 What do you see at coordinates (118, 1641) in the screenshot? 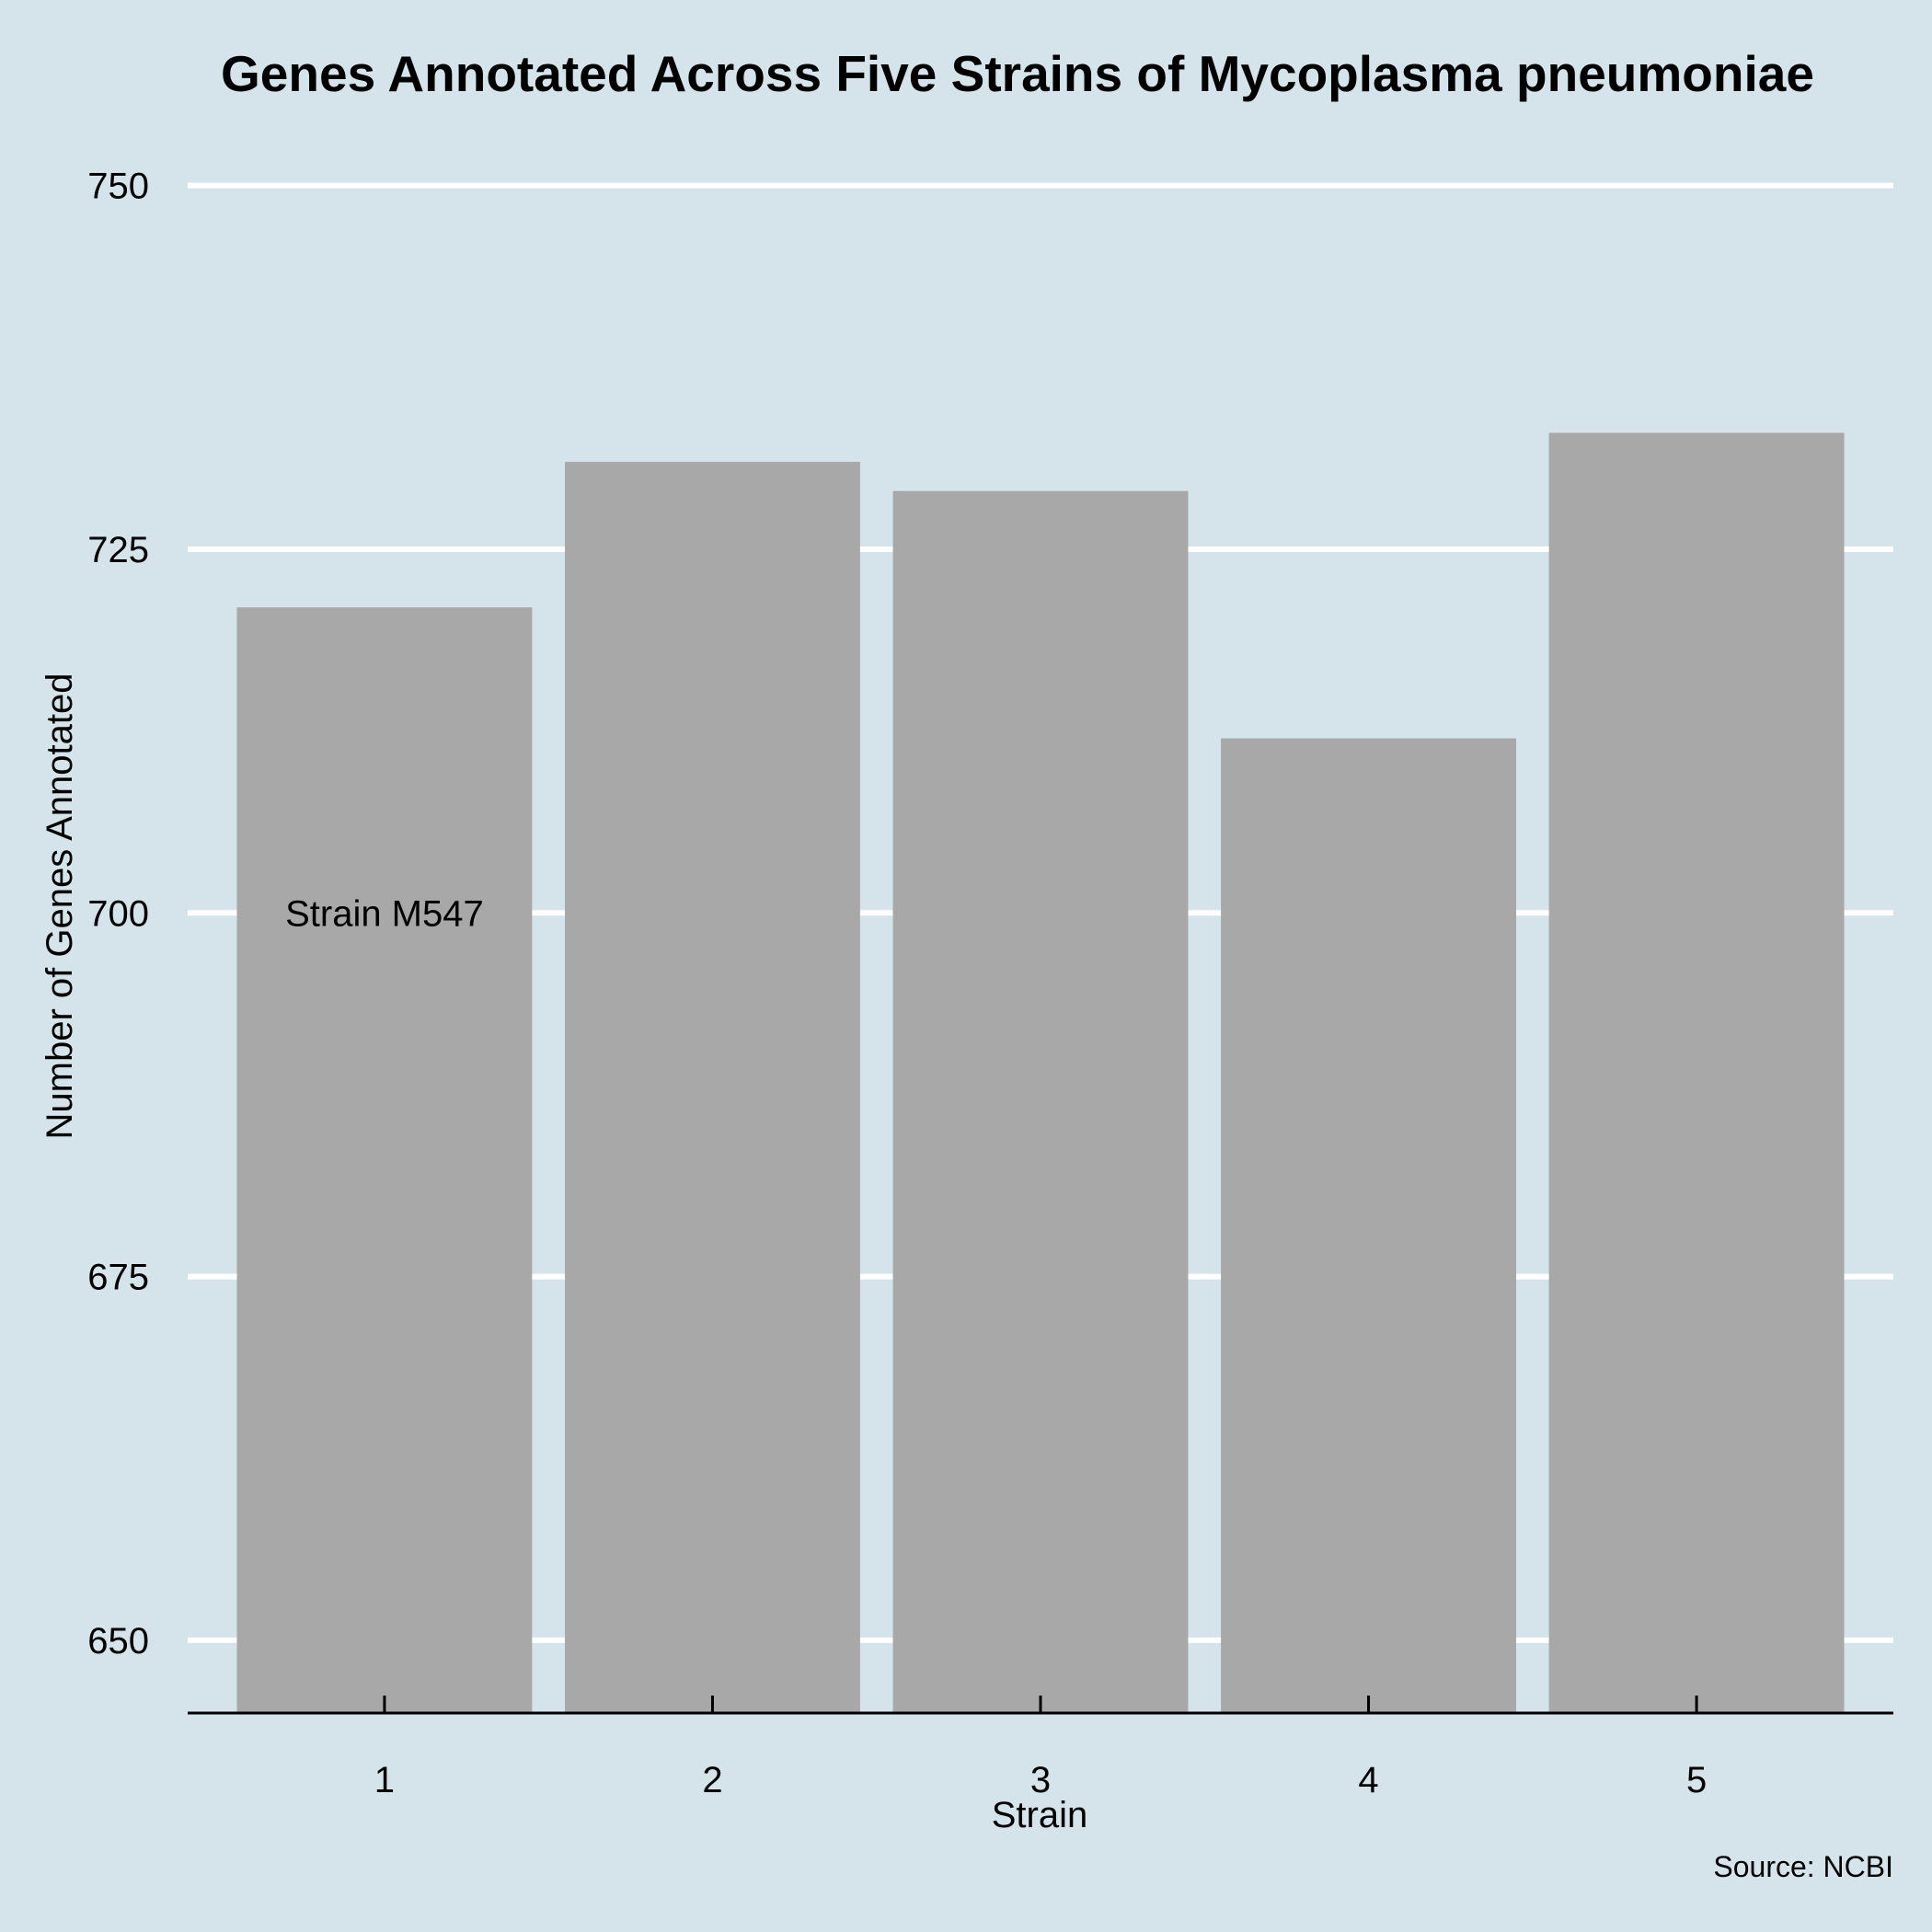
I see `y-tick-label-650: 650` at bounding box center [118, 1641].